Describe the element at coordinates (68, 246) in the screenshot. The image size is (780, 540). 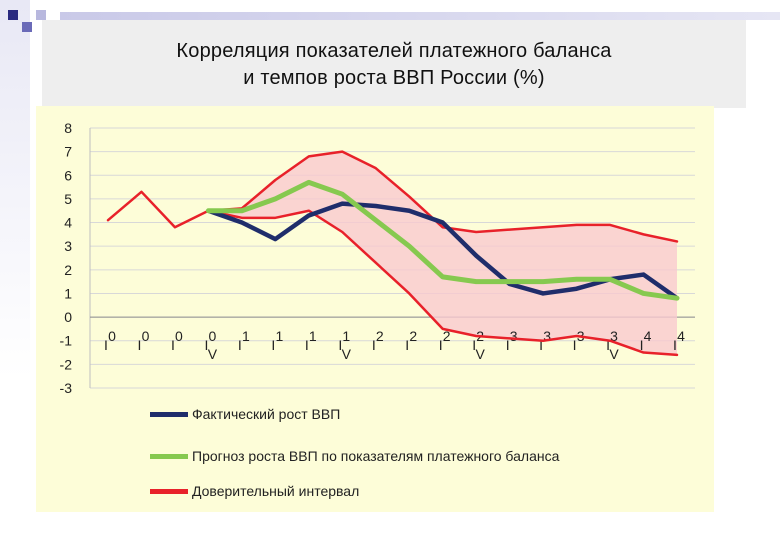
I see `y-tick-label: 3` at that location.